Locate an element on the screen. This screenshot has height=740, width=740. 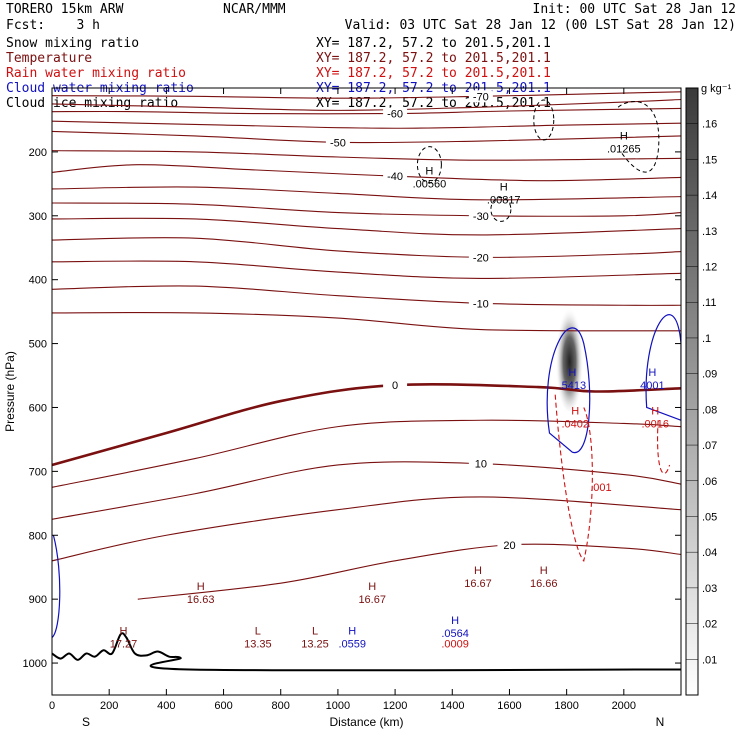
x-tick-label: 400 is located at coordinates (166, 706).